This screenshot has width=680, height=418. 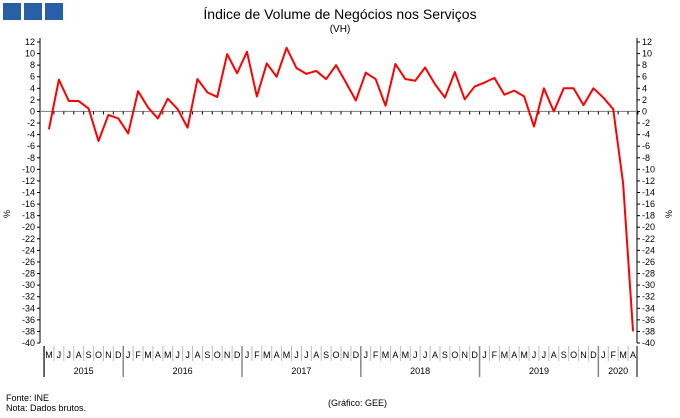 What do you see at coordinates (539, 371) in the screenshot?
I see `year-label: 2019` at bounding box center [539, 371].